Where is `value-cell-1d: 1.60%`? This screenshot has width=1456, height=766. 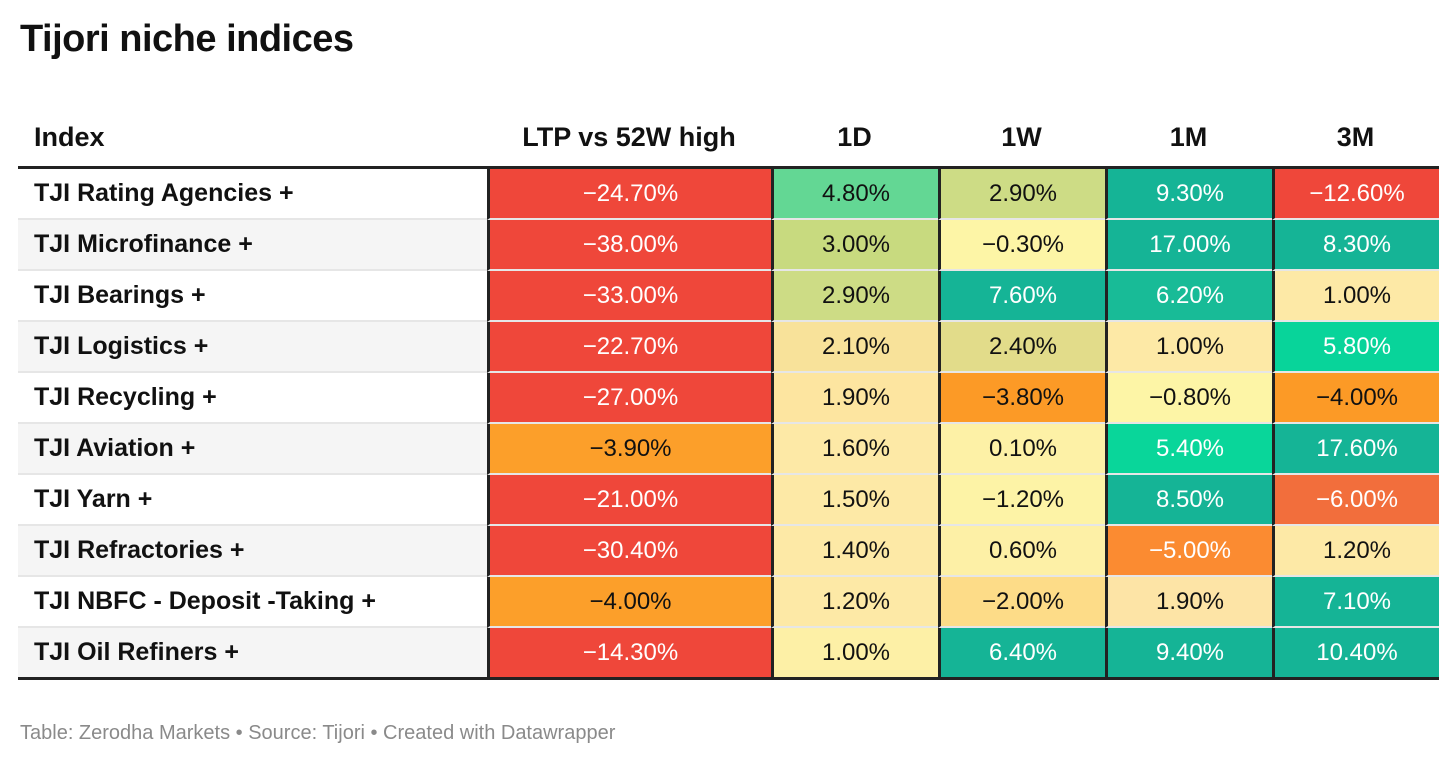
value-cell-1d: 1.60% is located at coordinates (854, 449).